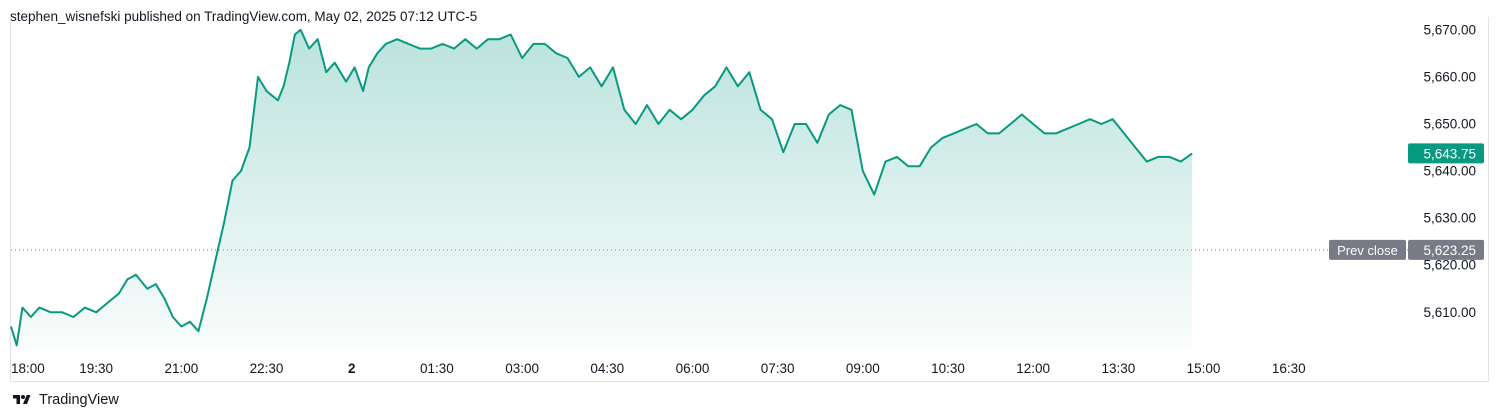 The image size is (1500, 420). What do you see at coordinates (522, 368) in the screenshot?
I see `x-tick-label: 03:00` at bounding box center [522, 368].